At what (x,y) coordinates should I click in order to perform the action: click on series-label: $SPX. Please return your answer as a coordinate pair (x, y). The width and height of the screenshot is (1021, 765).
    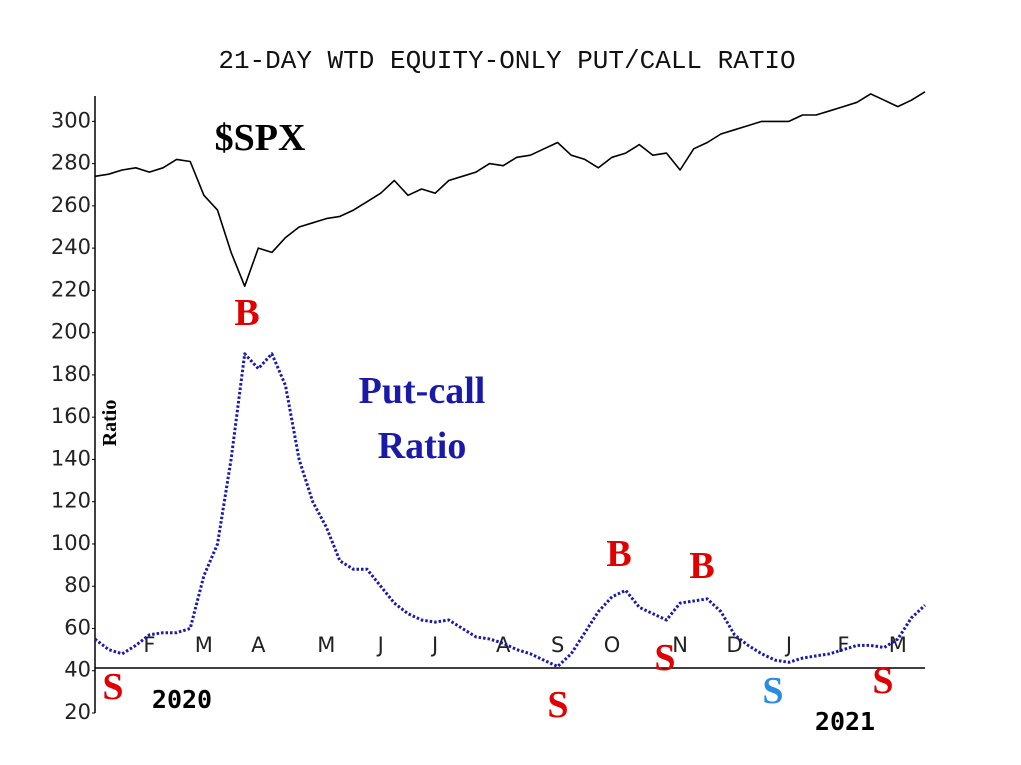
    Looking at the image, I should click on (260, 138).